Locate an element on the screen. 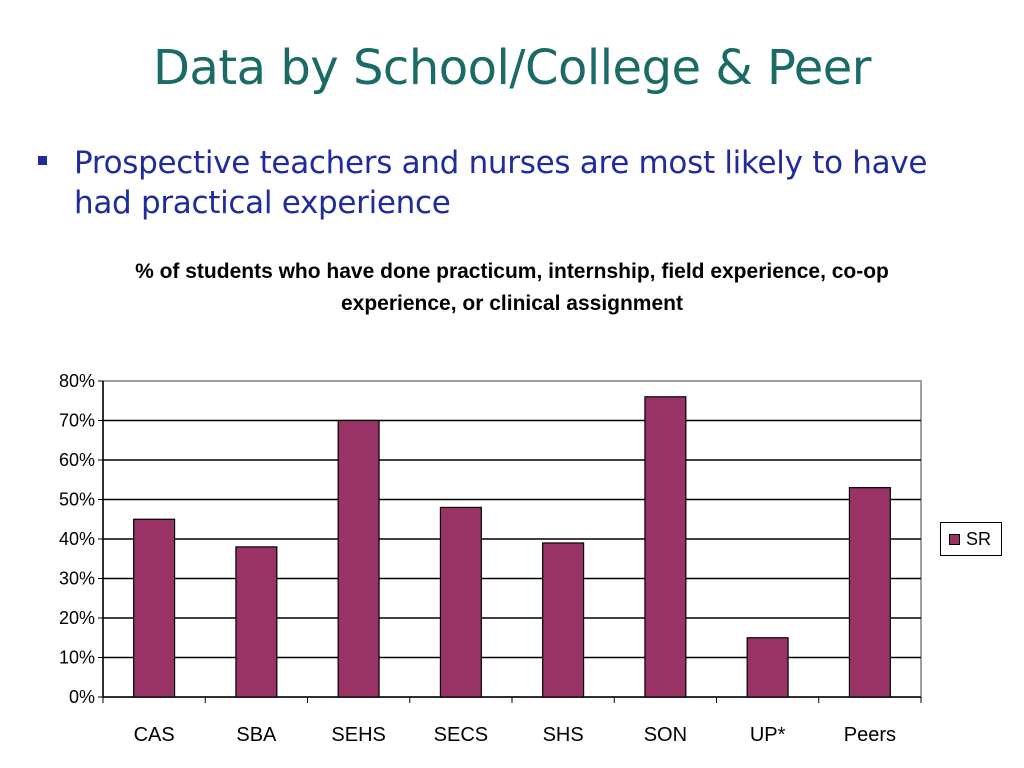  square-bullet-icon is located at coordinates (42, 160).